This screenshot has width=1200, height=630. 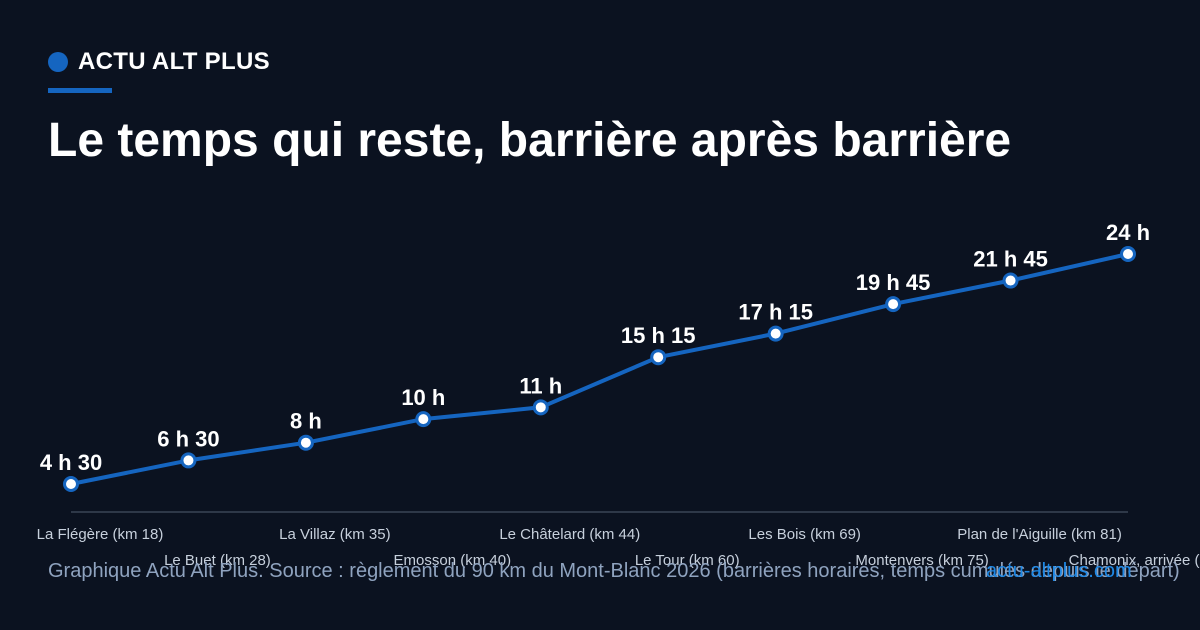 I want to click on x-tick-label: Les Bois (km 69), so click(x=804, y=534).